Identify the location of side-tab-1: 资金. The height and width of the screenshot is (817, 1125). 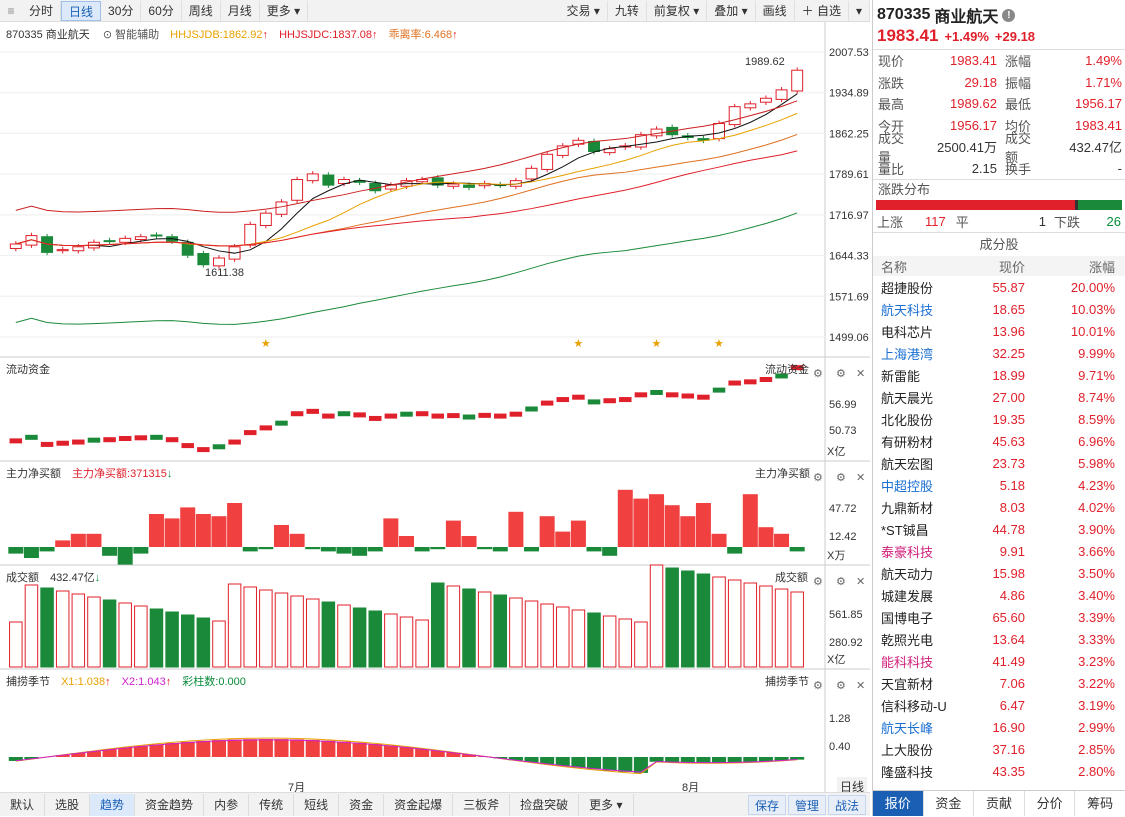
(949, 803).